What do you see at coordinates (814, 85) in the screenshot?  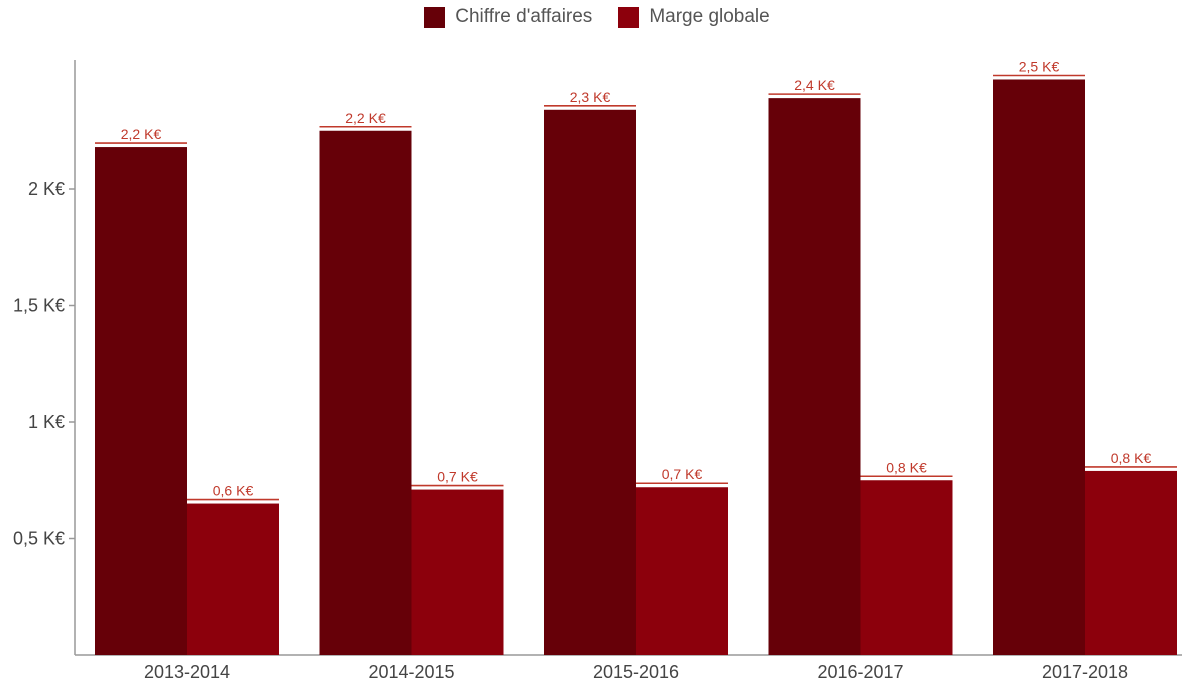 I see `data-label: 2,4 K€` at bounding box center [814, 85].